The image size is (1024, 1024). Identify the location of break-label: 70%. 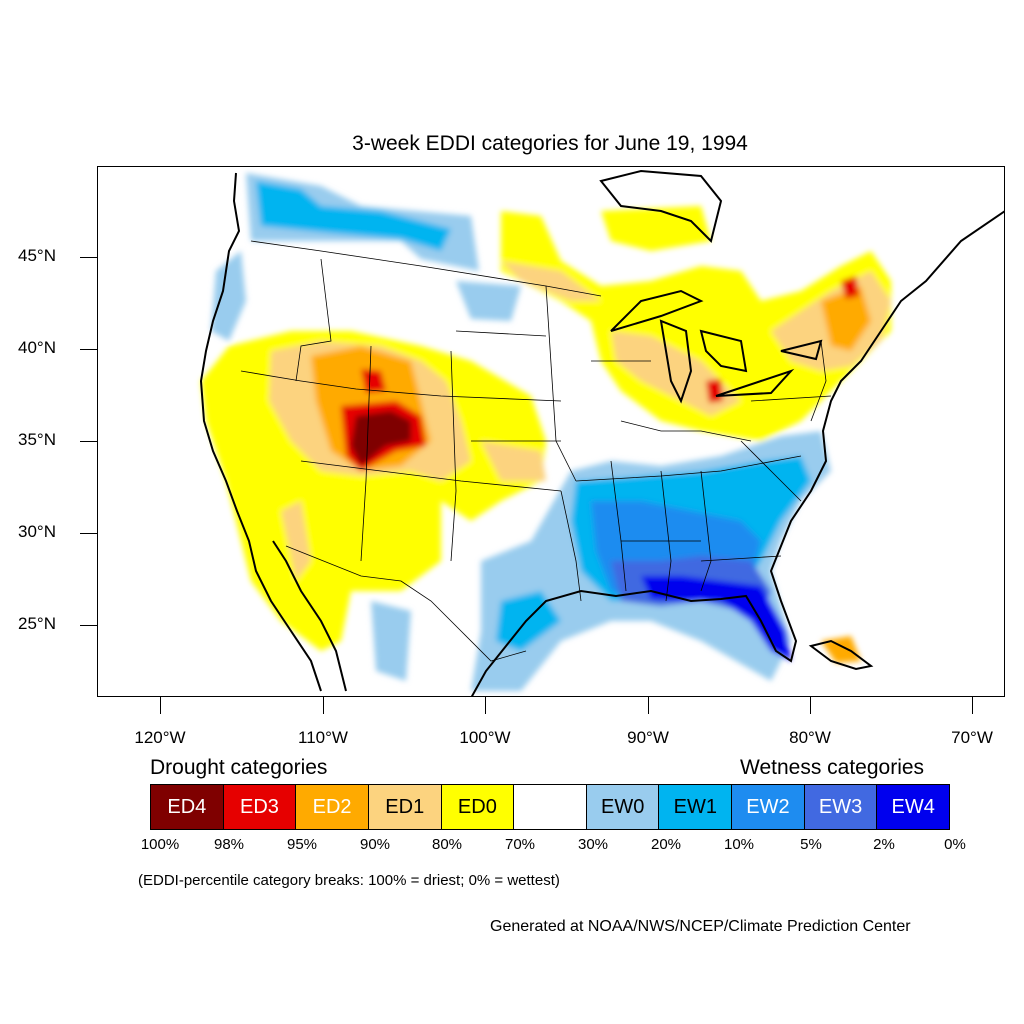
(520, 844).